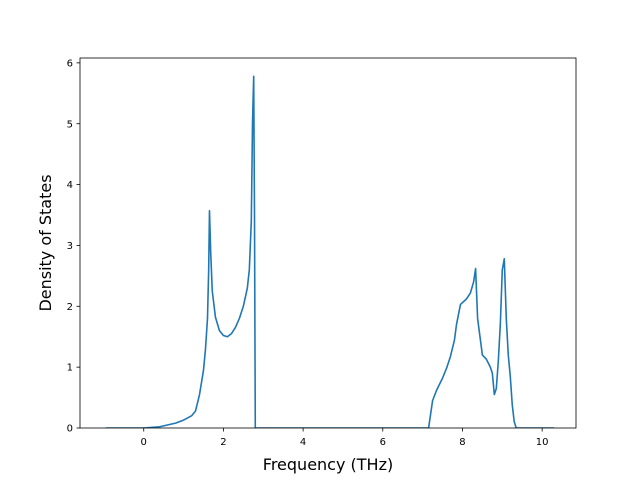 Image resolution: width=640 pixels, height=480 pixels. I want to click on y-tick-label: 3, so click(70, 246).